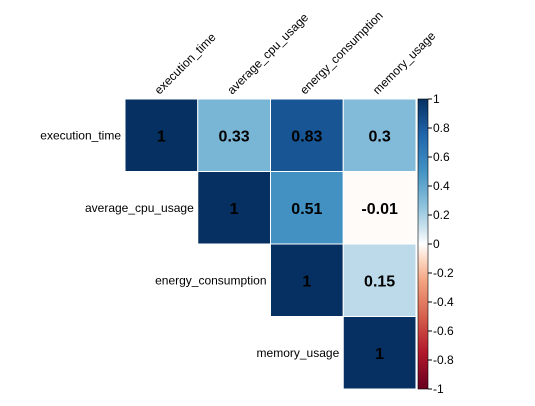 The width and height of the screenshot is (535, 406). What do you see at coordinates (436, 99) in the screenshot?
I see `color-legend-tick-label: 1` at bounding box center [436, 99].